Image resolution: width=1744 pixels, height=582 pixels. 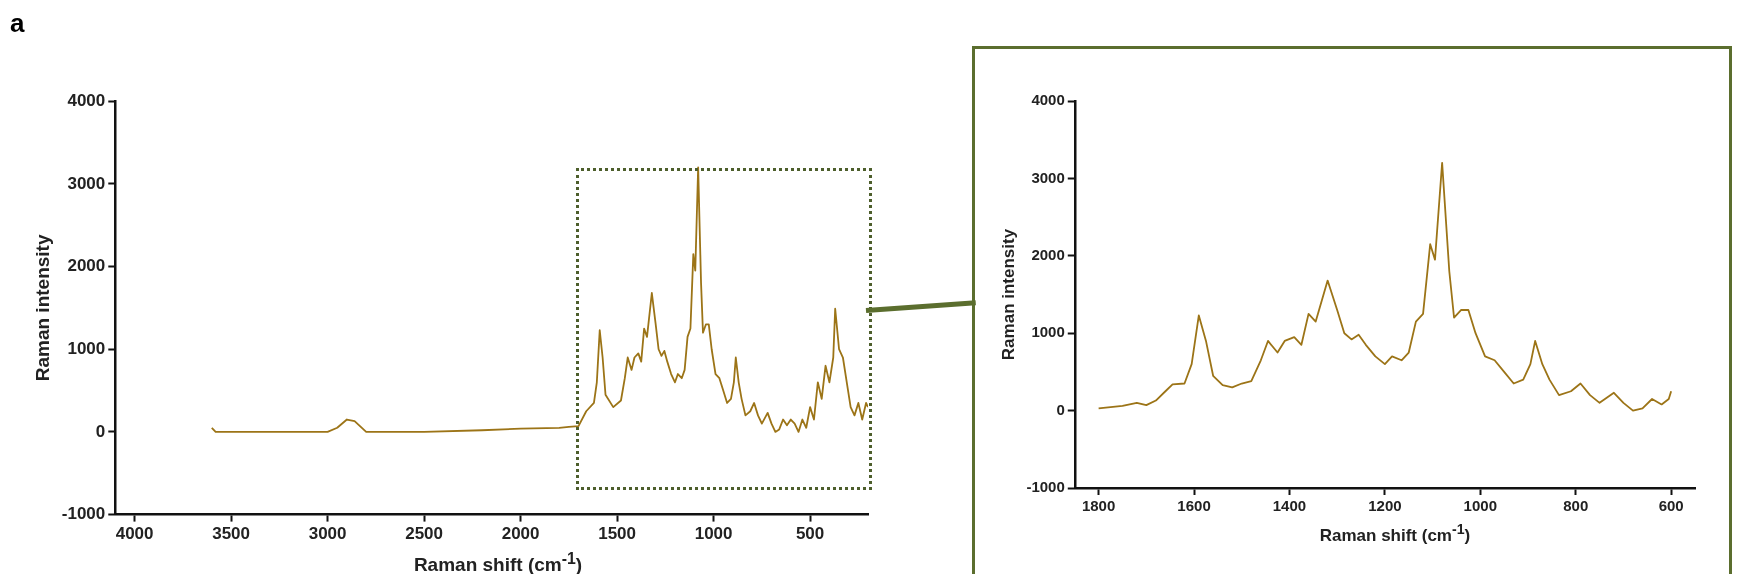 I want to click on x-tick-label: 2500, so click(x=424, y=534).